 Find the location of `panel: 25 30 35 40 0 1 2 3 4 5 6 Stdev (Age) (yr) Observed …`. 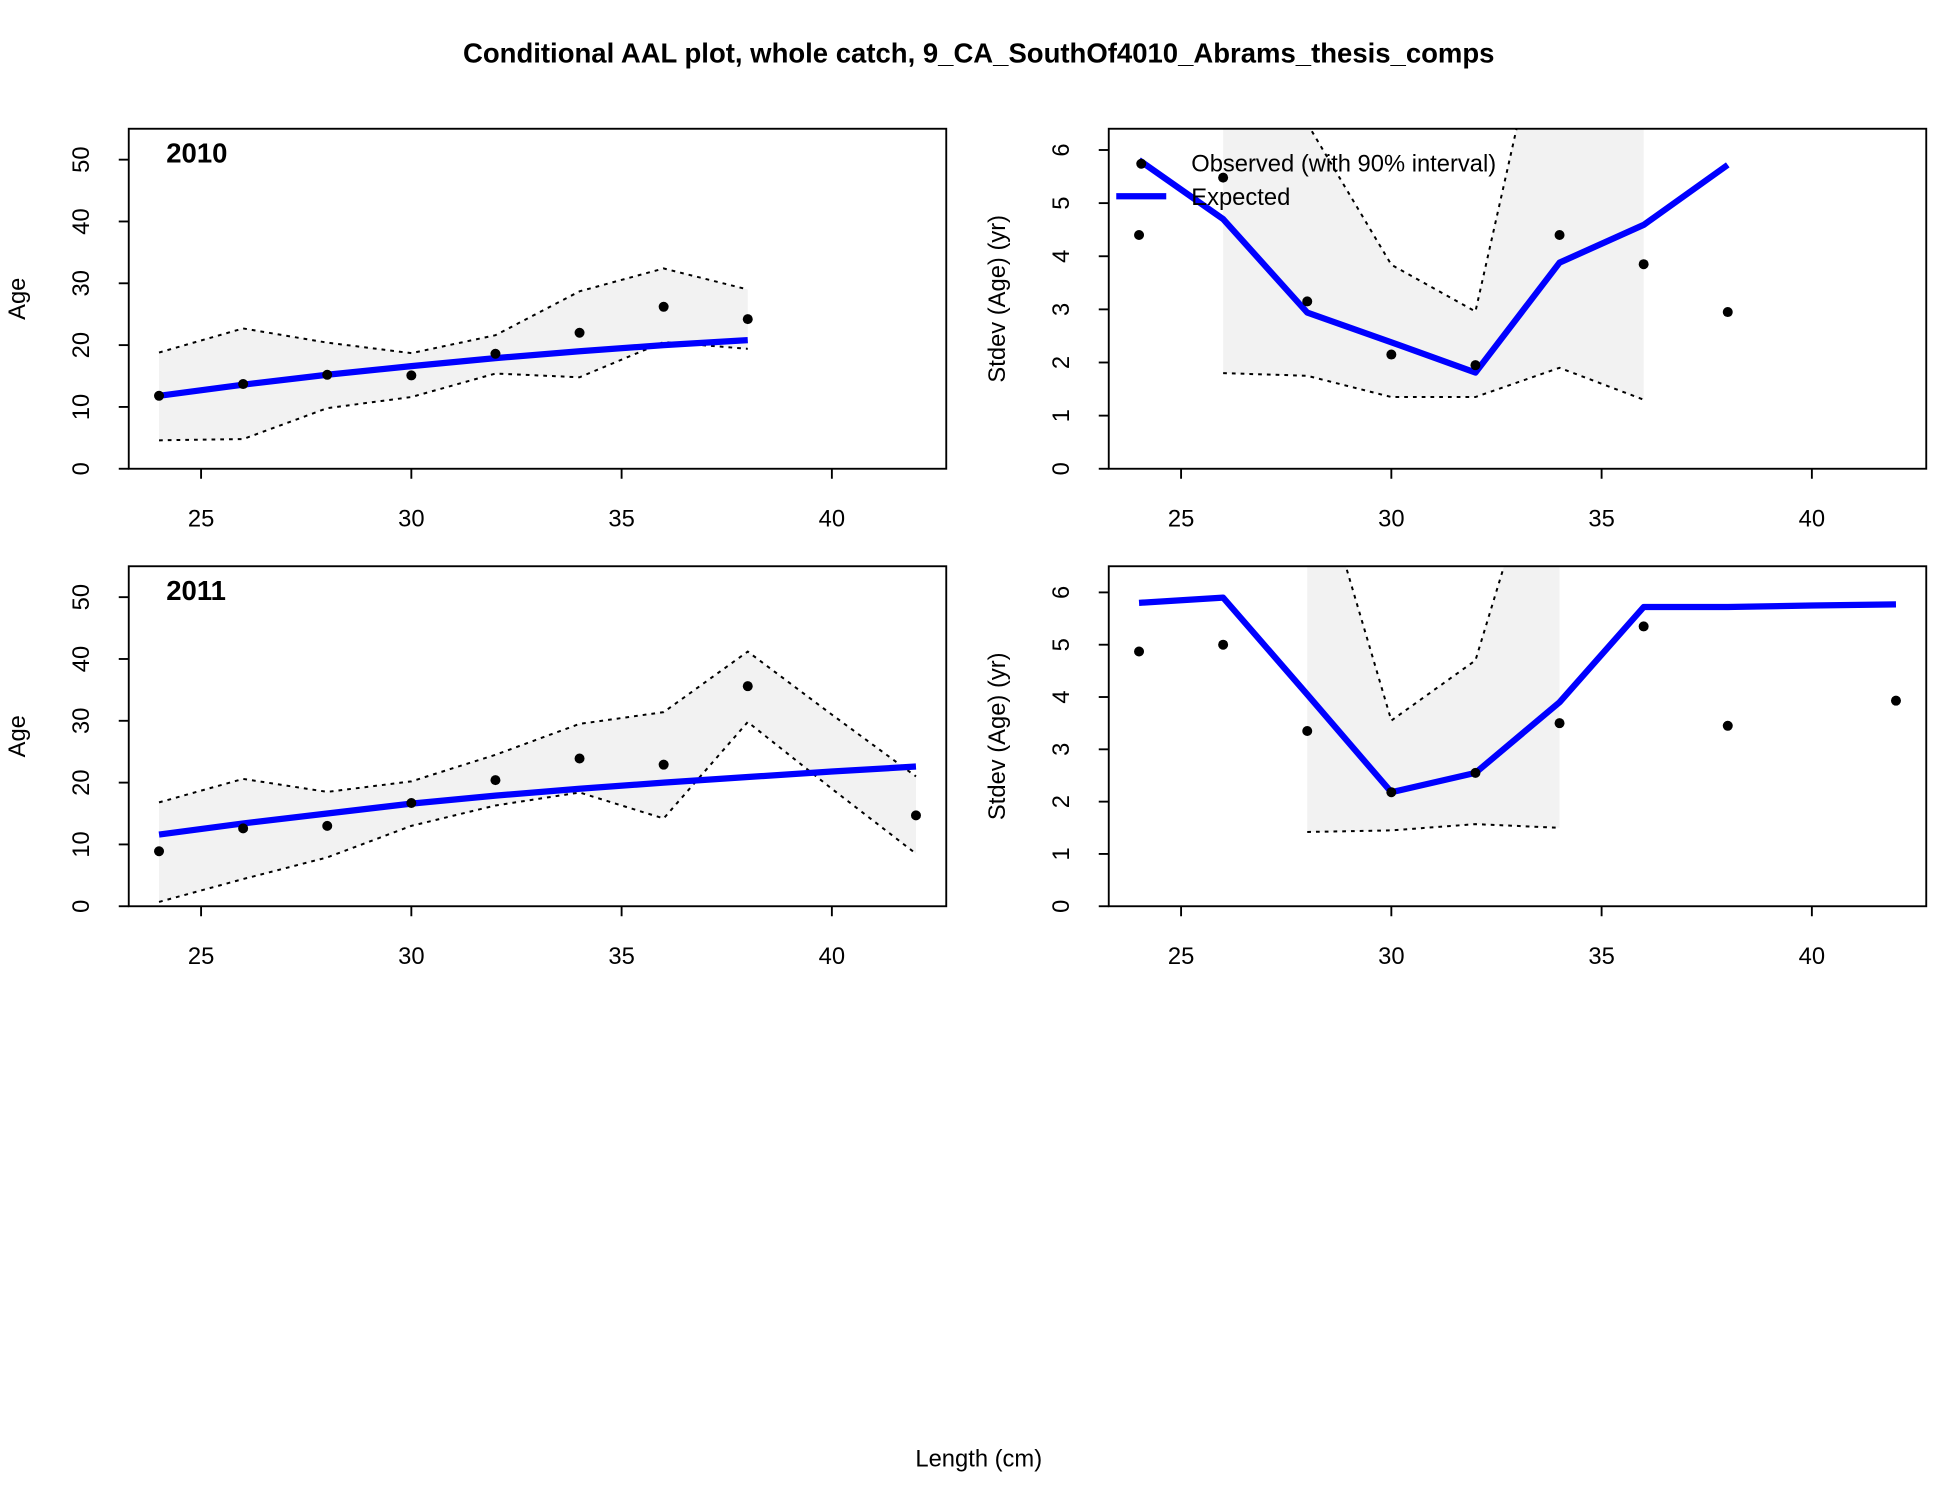

panel: 25 30 35 40 0 1 2 3 4 5 6 Stdev (Age) (yr) Observed … is located at coordinates (1456, 329).